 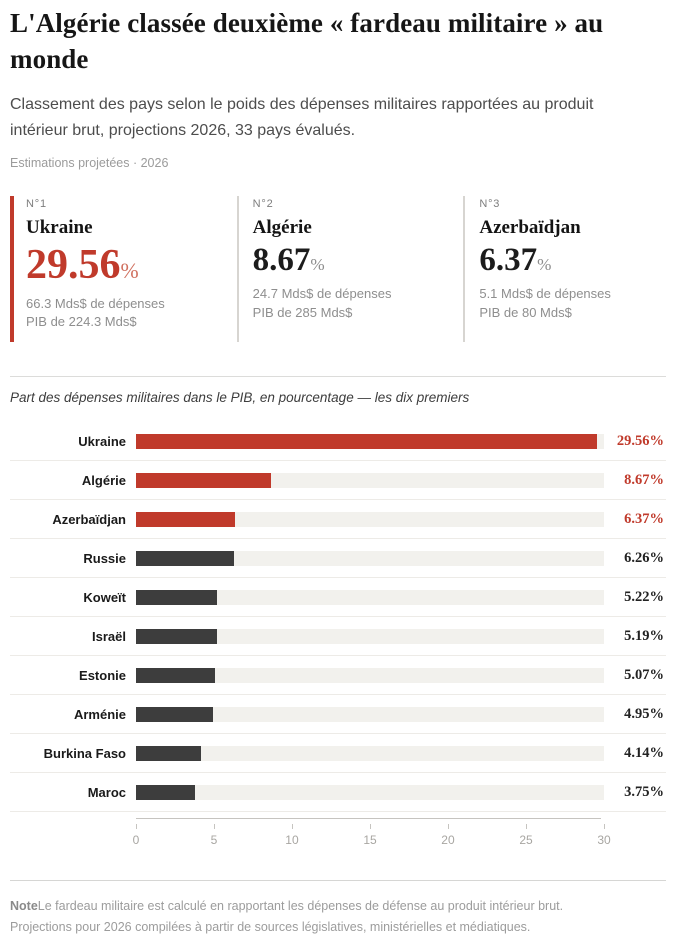 I want to click on card-gdp: PIB de 285 Mds$, so click(x=302, y=312).